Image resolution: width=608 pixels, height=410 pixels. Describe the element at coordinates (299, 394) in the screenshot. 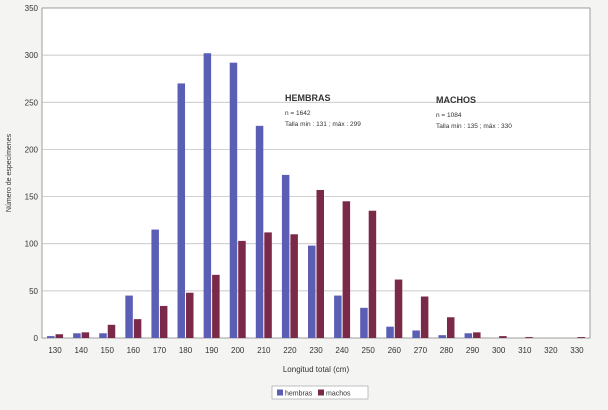

I see `legend-label-hembras: hembras` at that location.